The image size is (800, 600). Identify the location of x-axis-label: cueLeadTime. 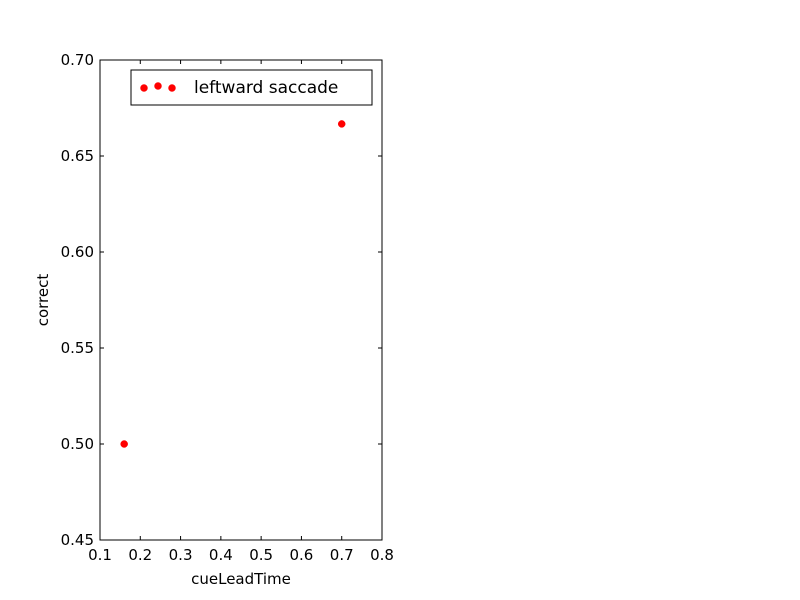
(241, 579).